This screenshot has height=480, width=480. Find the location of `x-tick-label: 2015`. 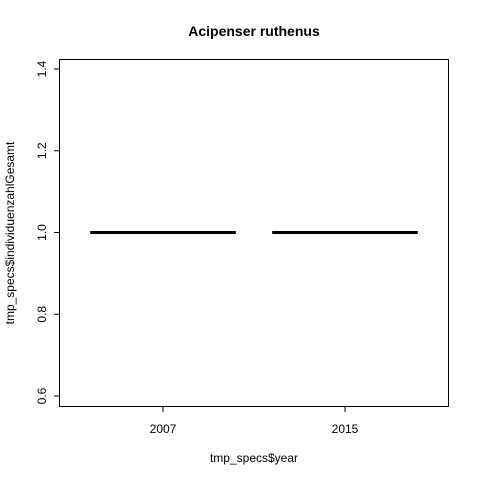

x-tick-label: 2015 is located at coordinates (345, 429).